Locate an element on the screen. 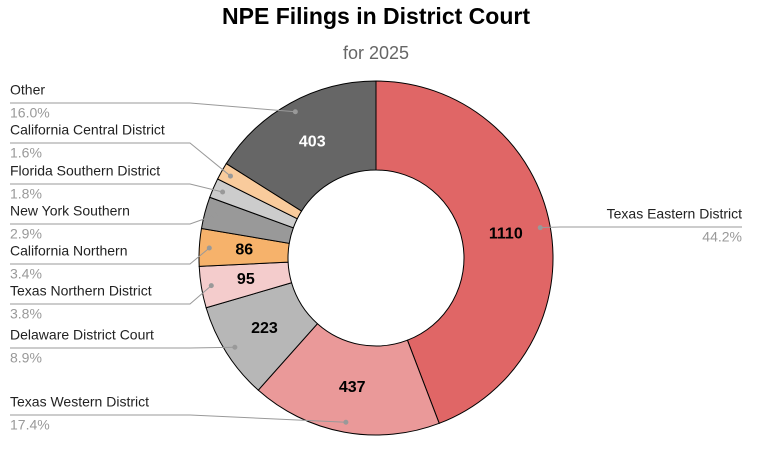  category-label: Texas Eastern District is located at coordinates (674, 214).